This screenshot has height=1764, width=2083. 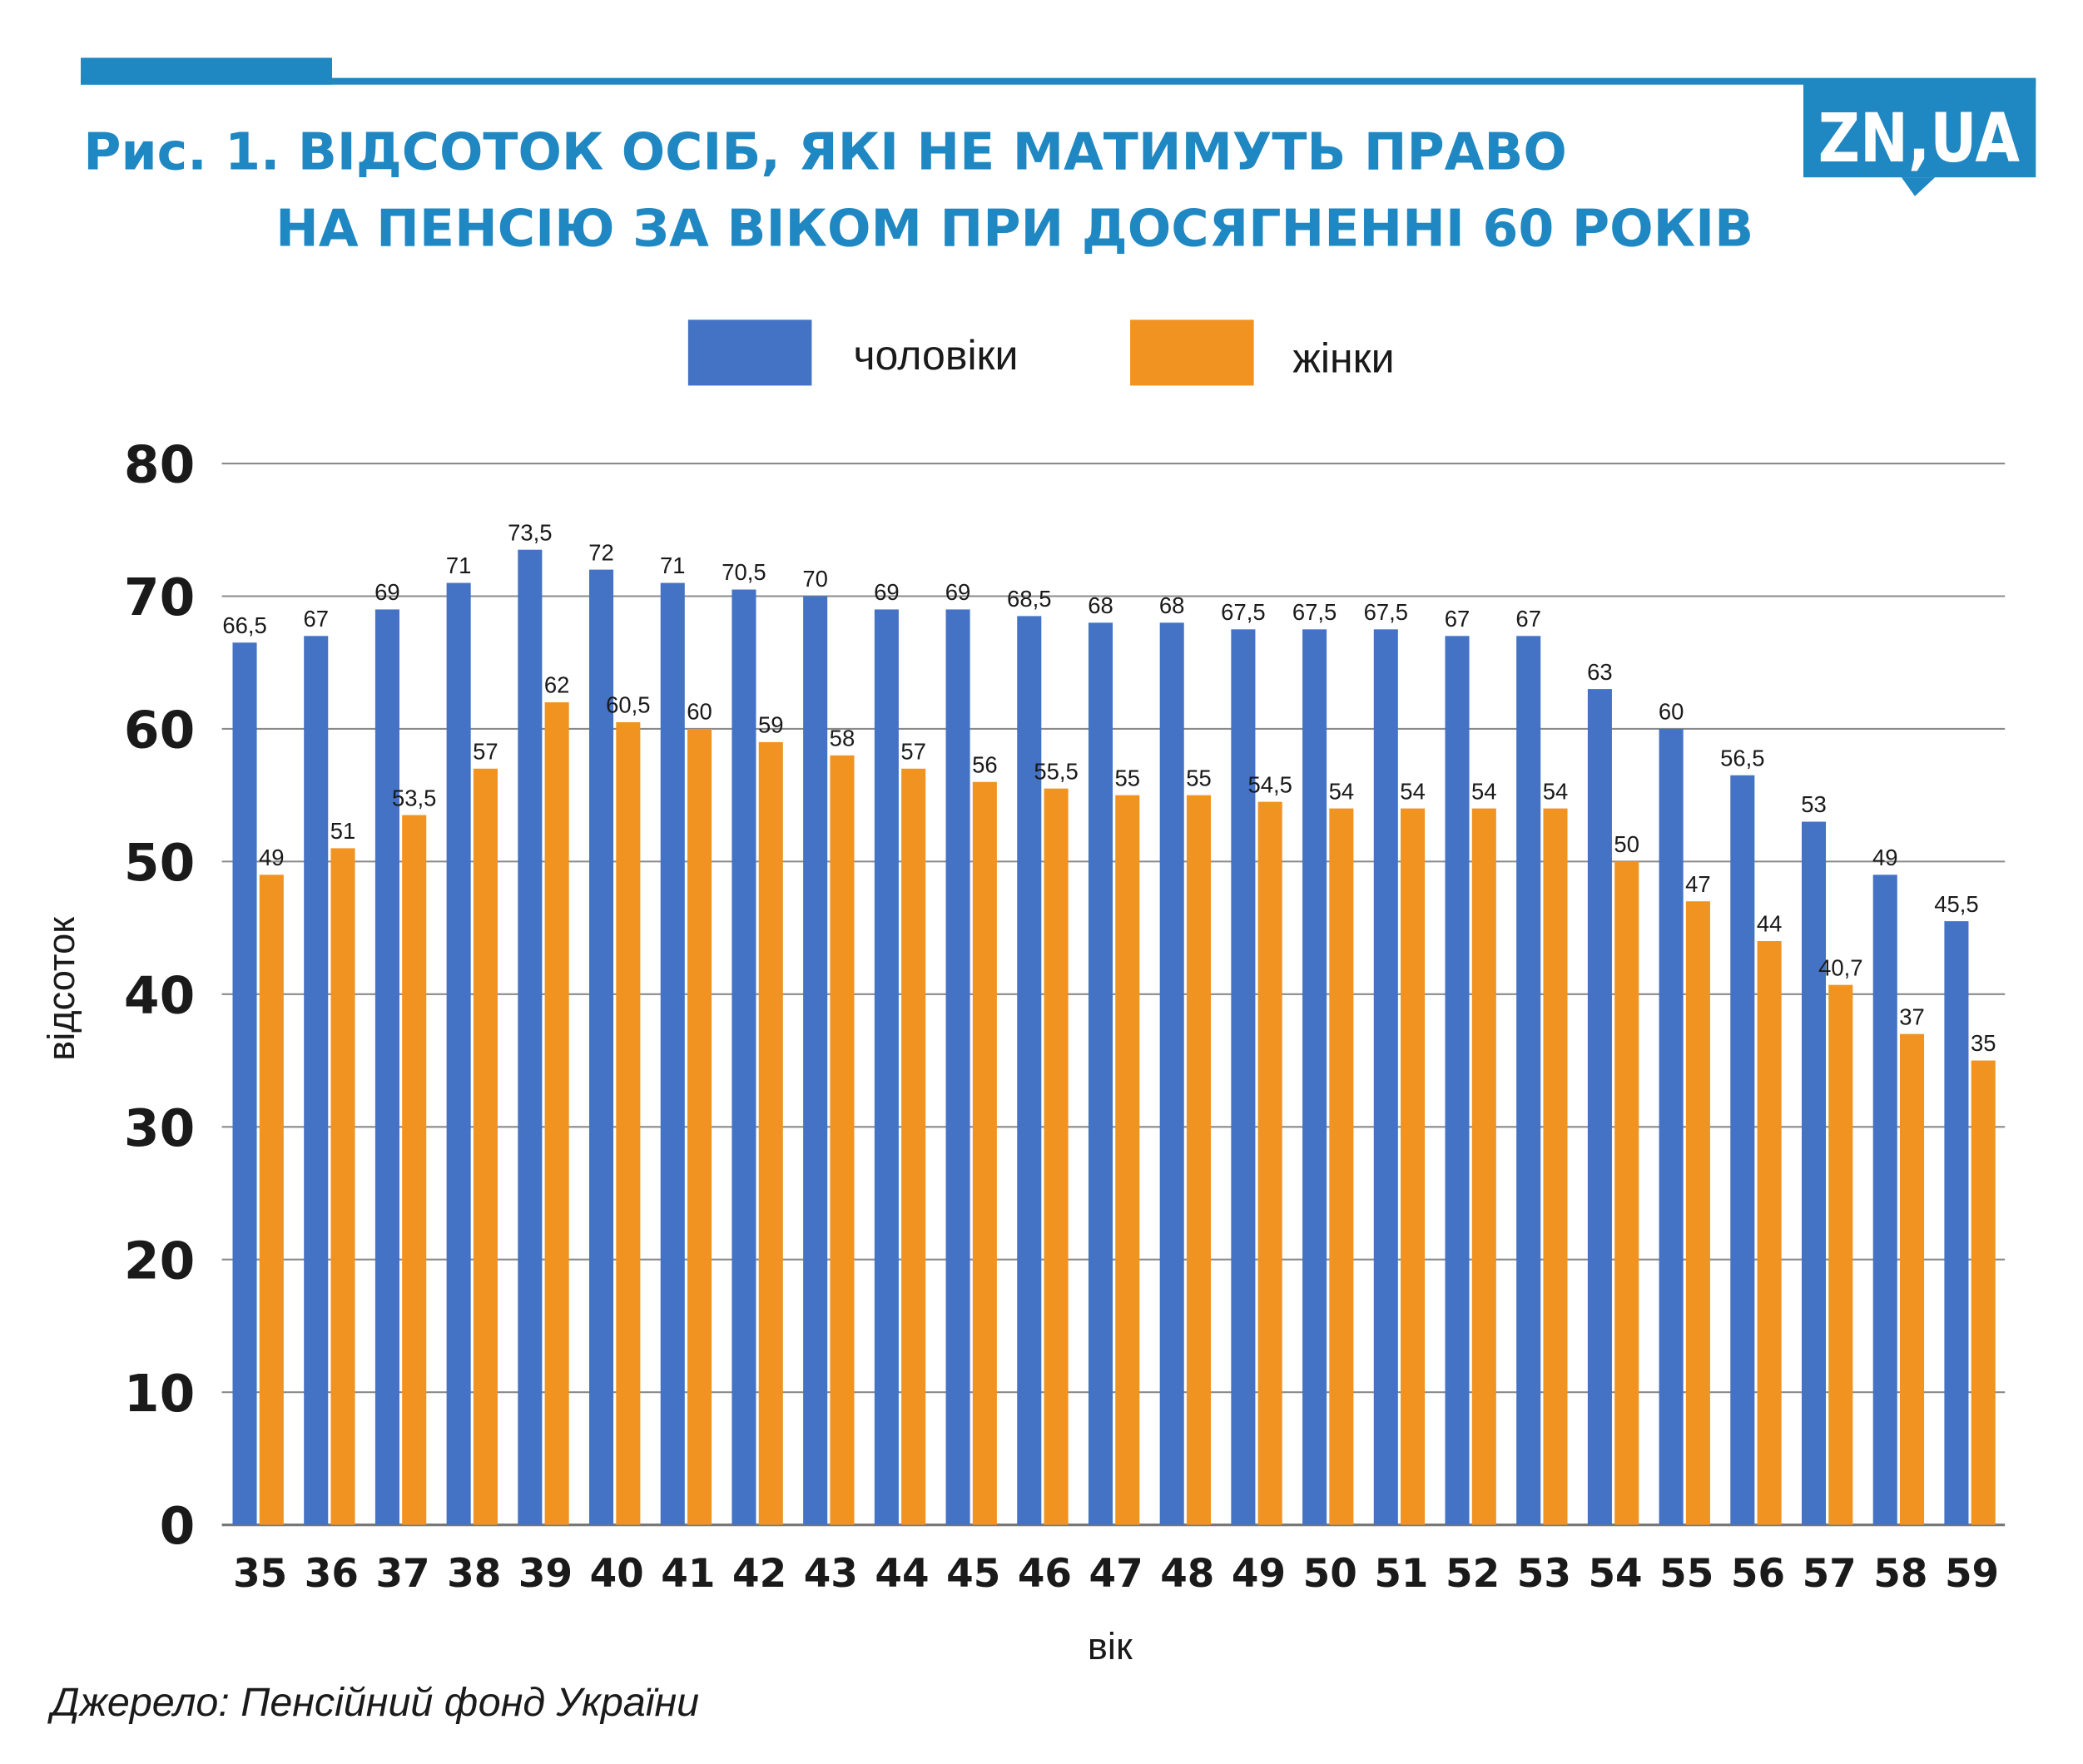 What do you see at coordinates (744, 572) in the screenshot?
I see `data-label: 70,5` at bounding box center [744, 572].